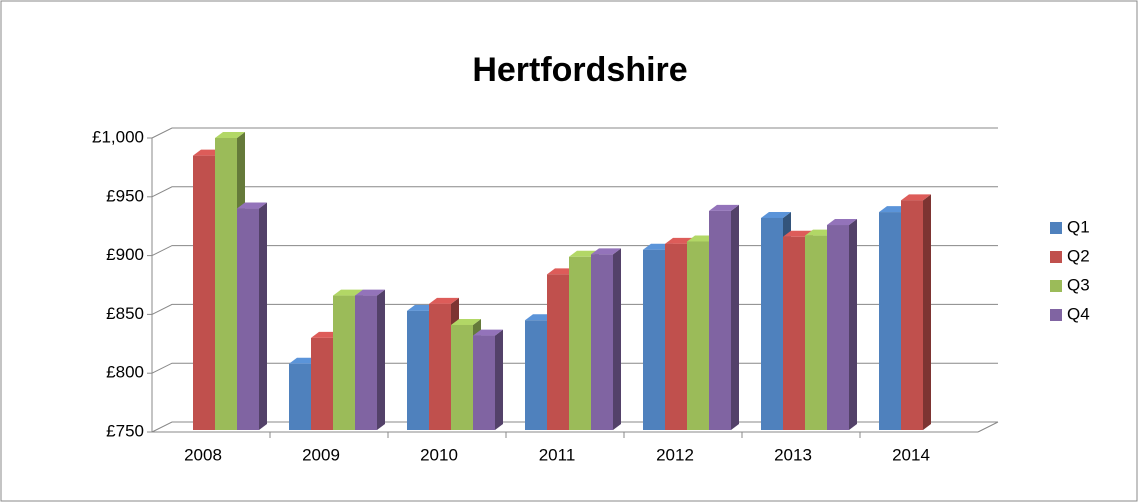 This screenshot has width=1139, height=503. Describe the element at coordinates (675, 454) in the screenshot. I see `x-tick-label: 2012` at that location.